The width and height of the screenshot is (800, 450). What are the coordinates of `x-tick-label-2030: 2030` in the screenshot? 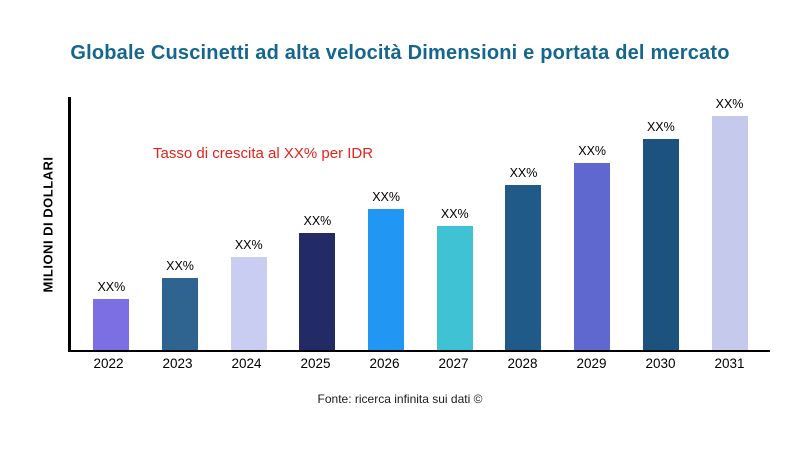 It's located at (660, 363).